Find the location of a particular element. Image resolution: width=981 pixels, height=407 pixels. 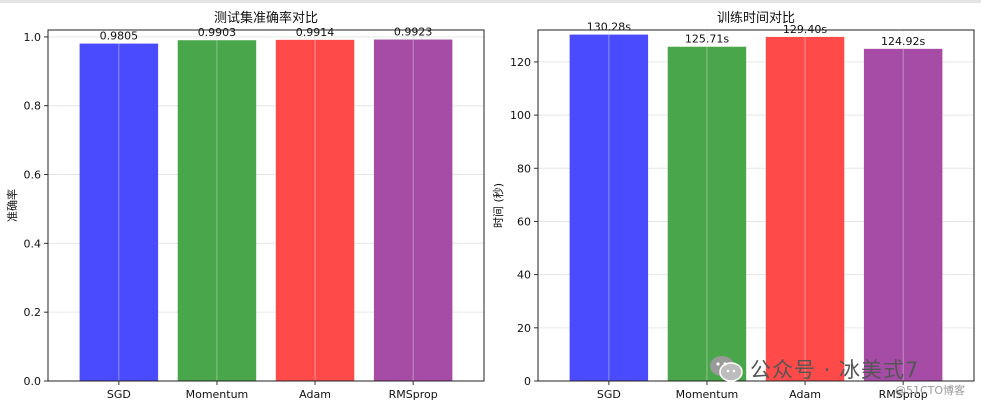

acc-ytick-label: 1.0 is located at coordinates (33, 37).